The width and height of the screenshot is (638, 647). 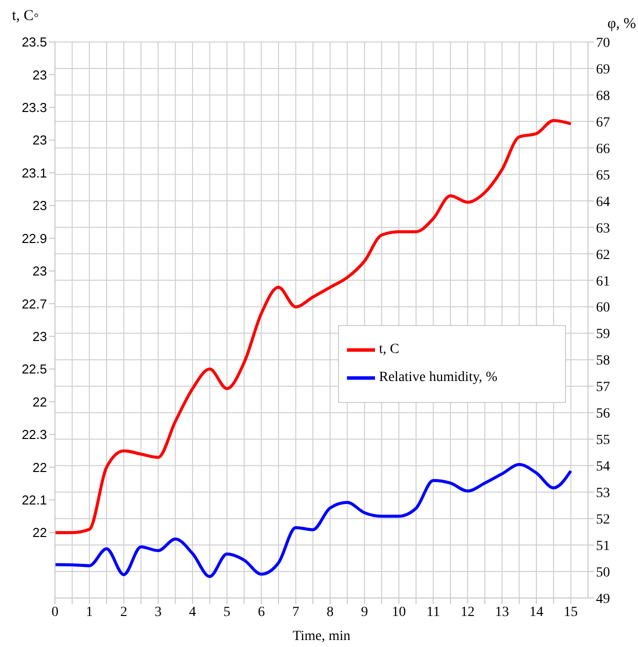 I want to click on y-tick-label: 23.3, so click(x=34, y=108).